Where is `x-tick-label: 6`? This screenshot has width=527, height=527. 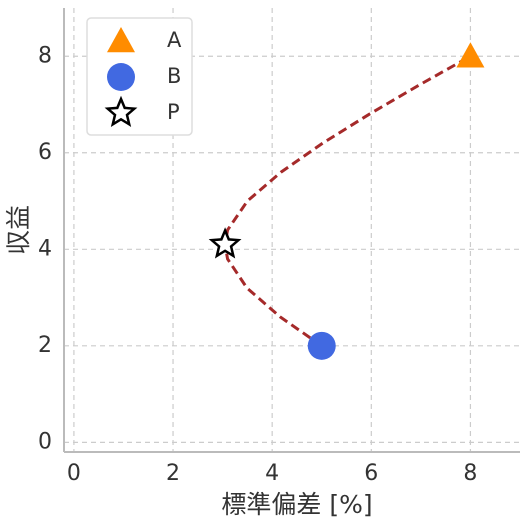
x-tick-label: 6 is located at coordinates (371, 473).